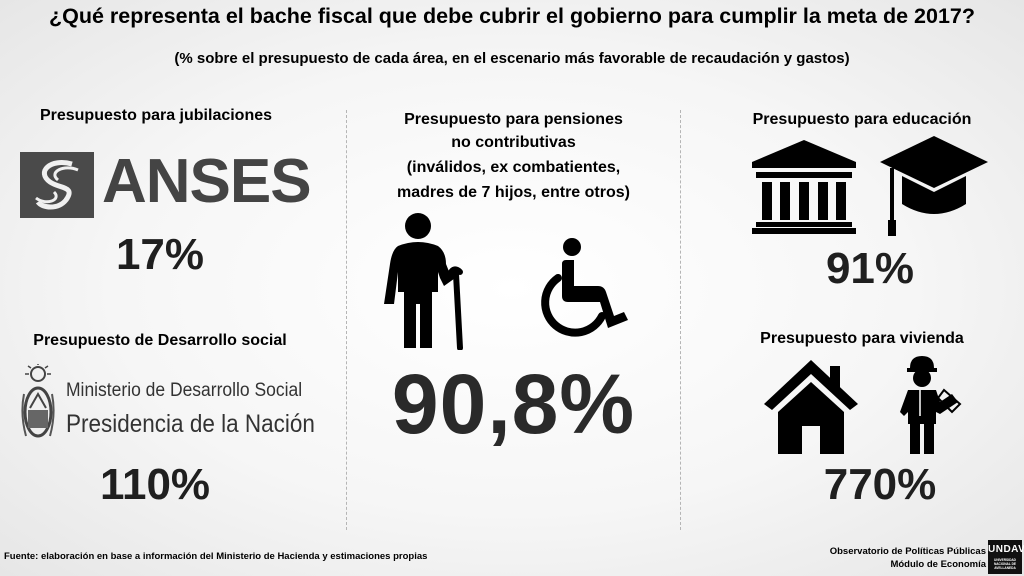  What do you see at coordinates (513, 192) in the screenshot?
I see `pensiones-label-line4: madres de 7 hijos, entre otros)` at bounding box center [513, 192].